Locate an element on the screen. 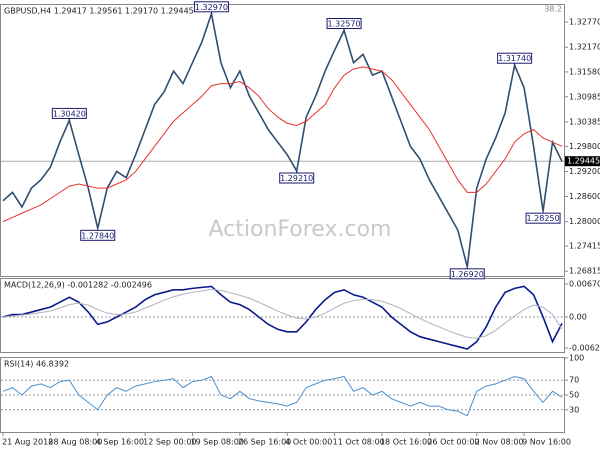  y-tick-label: 1.32170 is located at coordinates (584, 47).